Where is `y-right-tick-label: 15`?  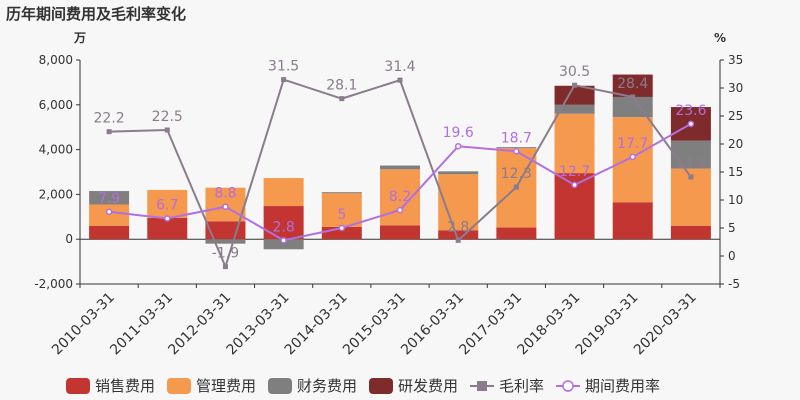 y-right-tick-label: 15 is located at coordinates (735, 172).